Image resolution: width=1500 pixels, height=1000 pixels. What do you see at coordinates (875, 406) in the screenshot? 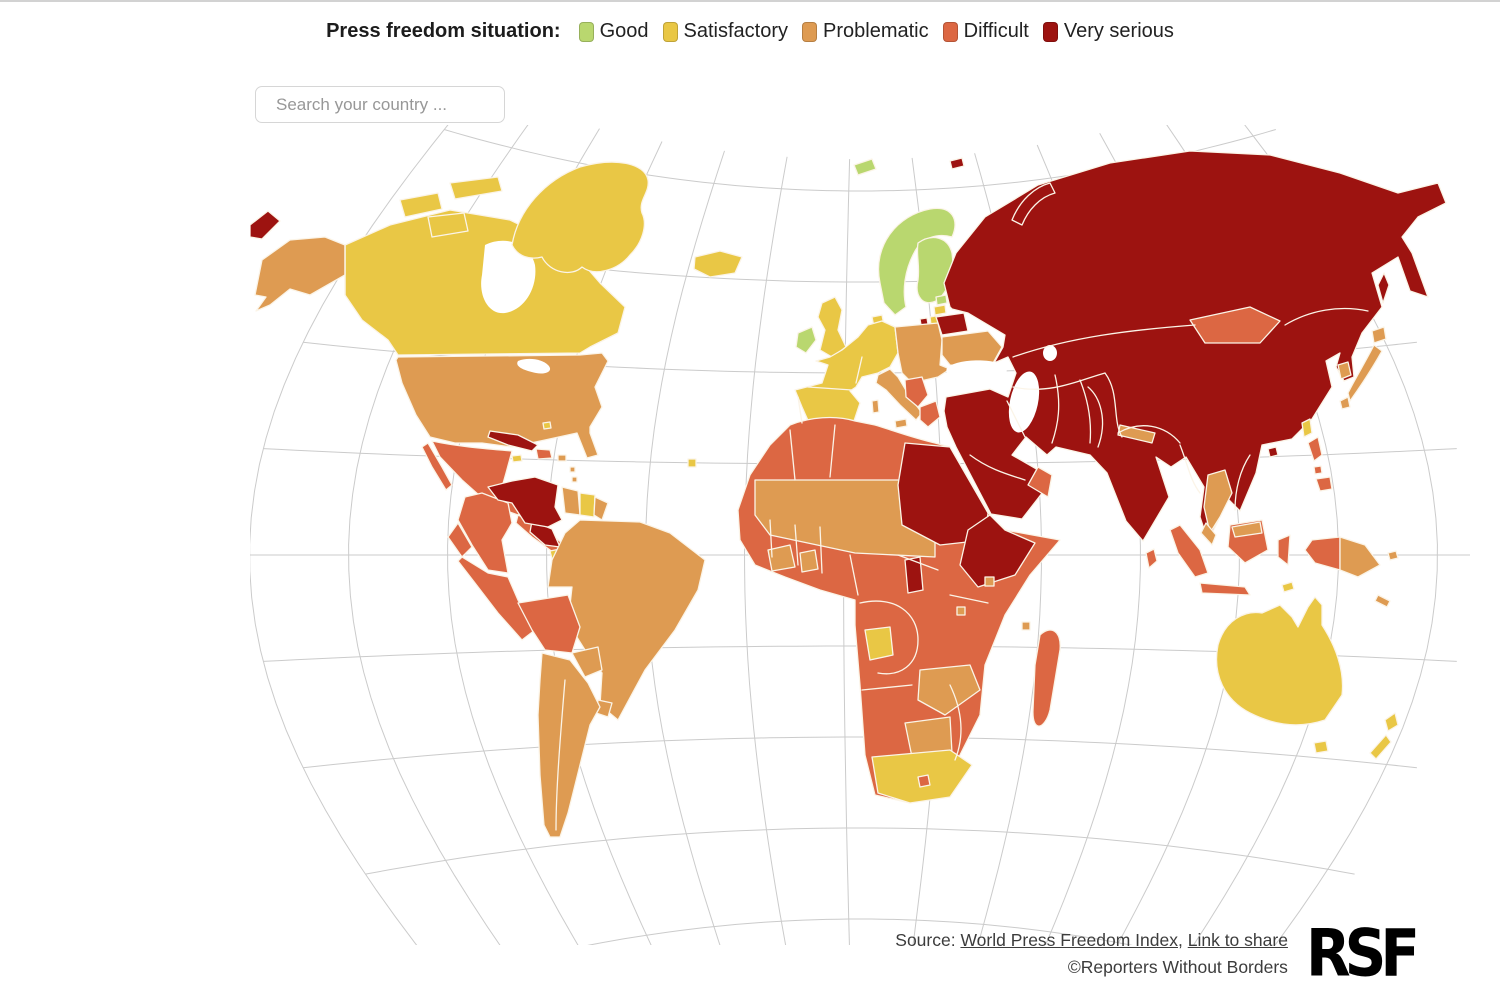
I see `region-sardinia` at bounding box center [875, 406].